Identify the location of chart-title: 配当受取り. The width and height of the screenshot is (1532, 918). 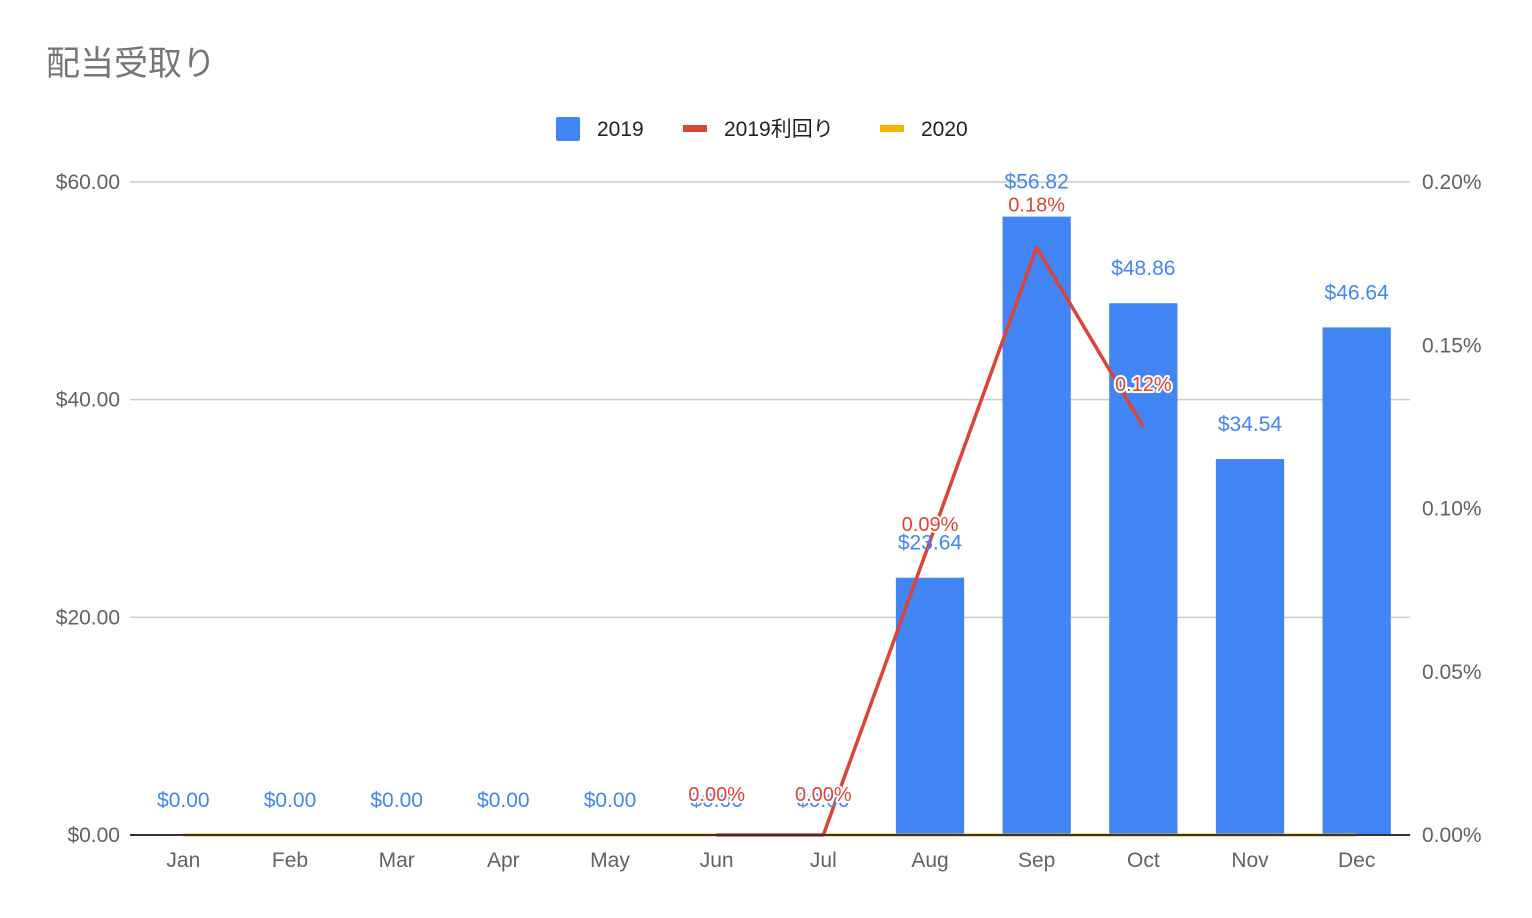
(131, 64).